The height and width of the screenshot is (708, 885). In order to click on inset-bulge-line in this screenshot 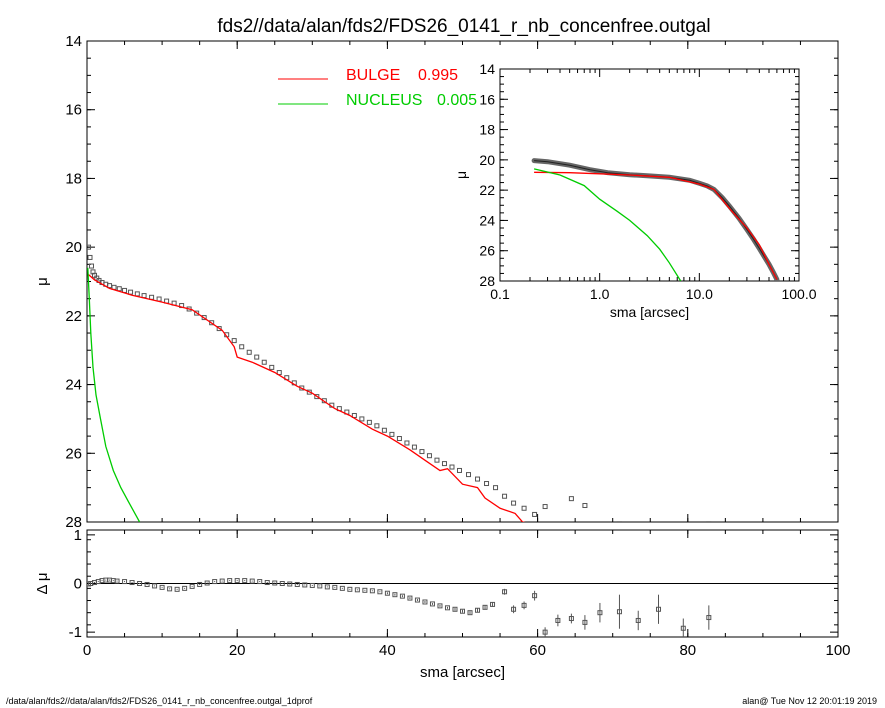, I will do `click(656, 225)`.